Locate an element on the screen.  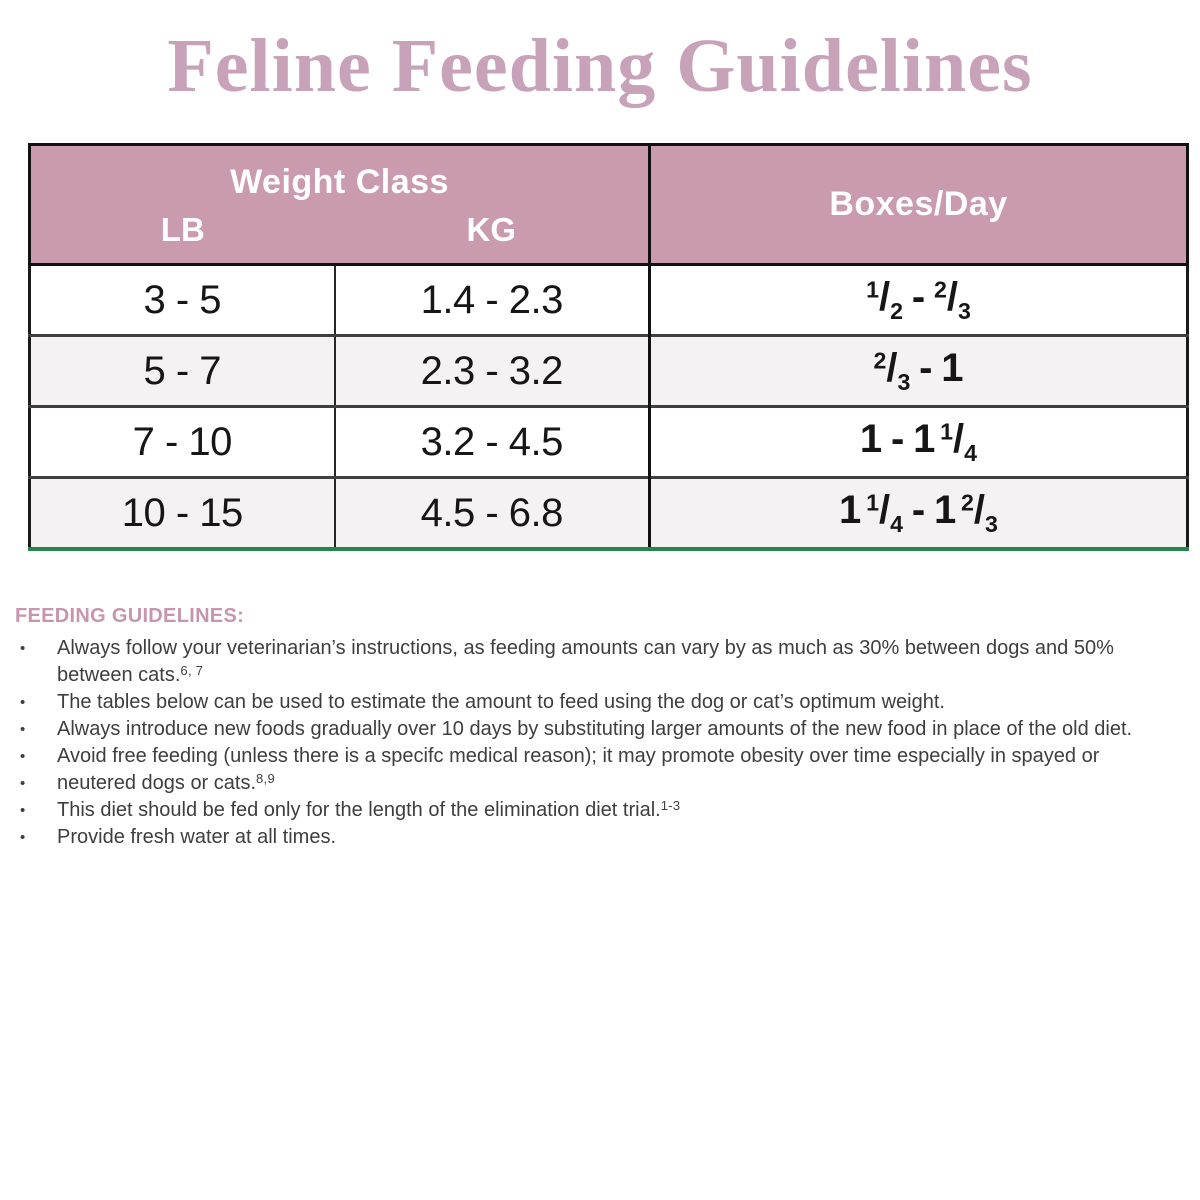
kg-range-cell: 1.4 - 2.3 is located at coordinates (492, 300).